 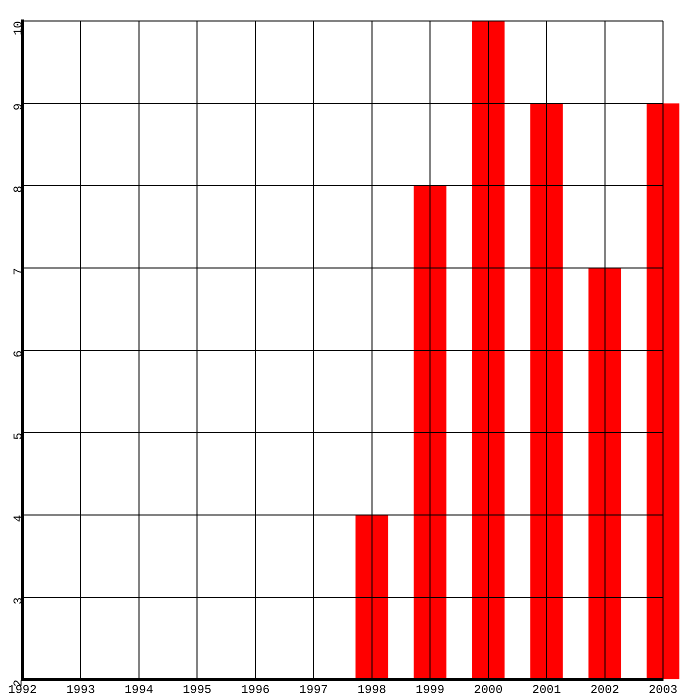 I want to click on x-tick-label: 1994, so click(x=139, y=689).